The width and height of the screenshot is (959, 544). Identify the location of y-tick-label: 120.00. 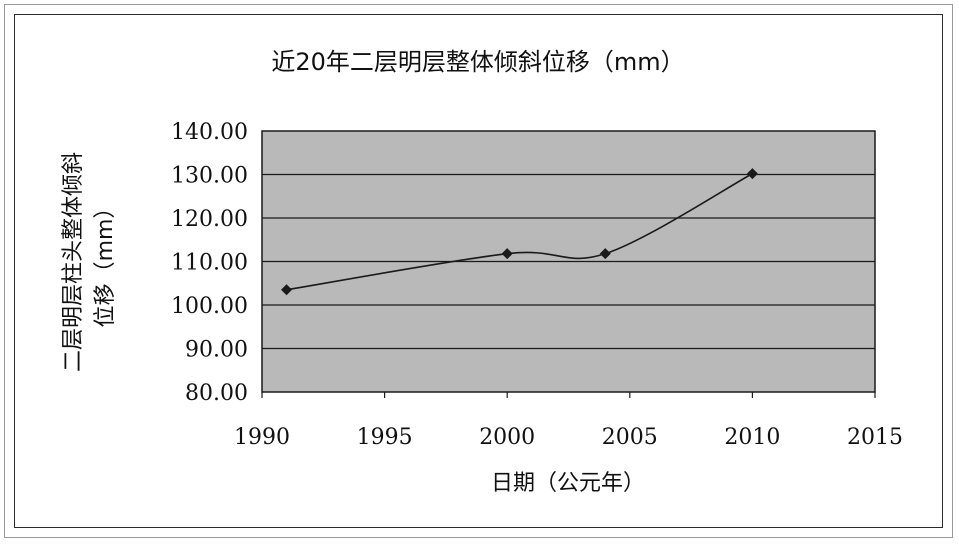
(209, 219).